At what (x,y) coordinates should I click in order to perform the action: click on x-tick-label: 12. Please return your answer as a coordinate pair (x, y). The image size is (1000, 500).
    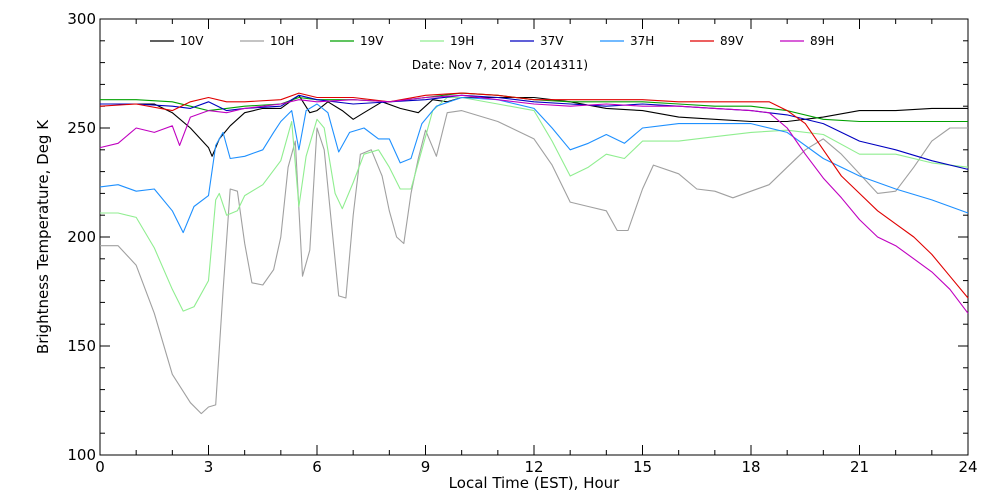
    Looking at the image, I should click on (533, 467).